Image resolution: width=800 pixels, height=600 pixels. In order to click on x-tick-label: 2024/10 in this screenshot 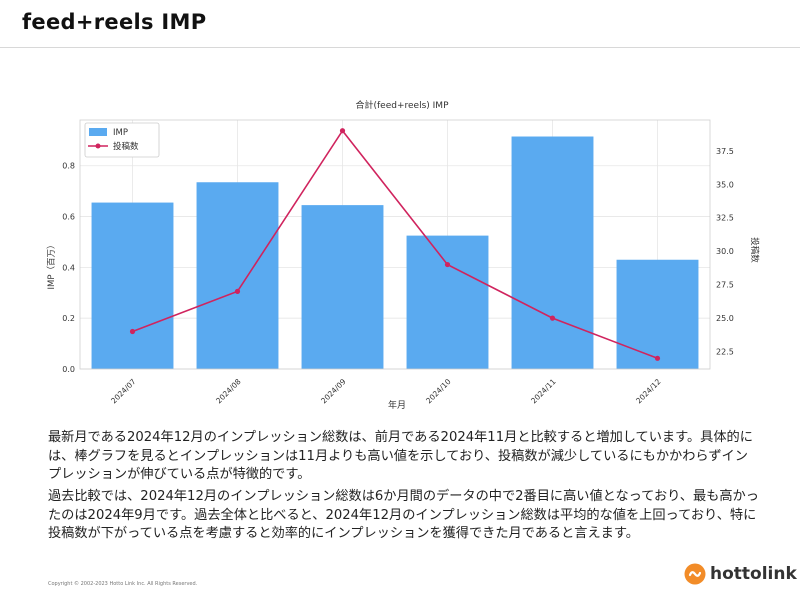, I will do `click(438, 391)`.